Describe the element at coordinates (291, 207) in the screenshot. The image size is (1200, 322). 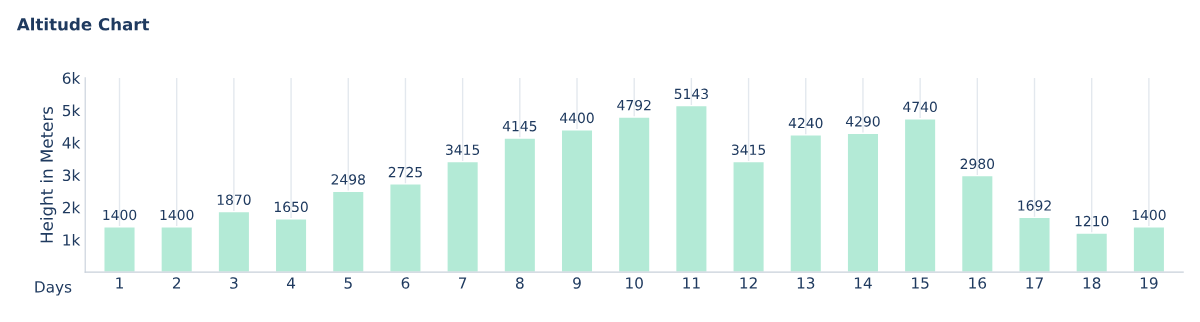
I see `data-label: 1650` at that location.